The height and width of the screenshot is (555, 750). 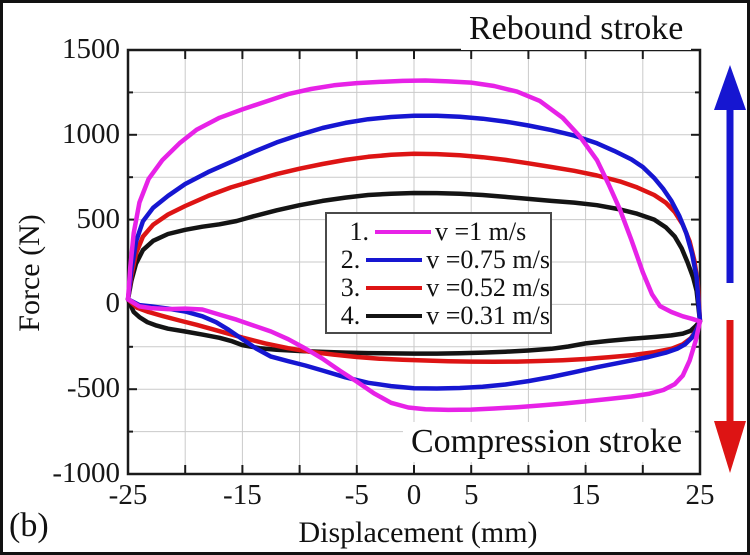 I want to click on y-tick-label: 1500, so click(x=91, y=49).